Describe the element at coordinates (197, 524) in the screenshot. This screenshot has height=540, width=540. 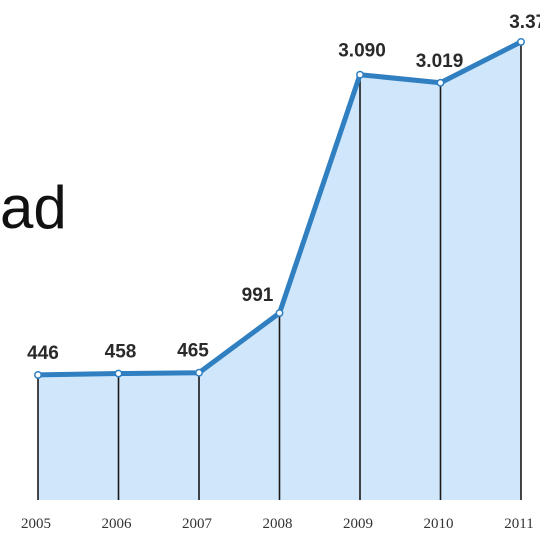
I see `x-tick-label-2007: 2007` at that location.